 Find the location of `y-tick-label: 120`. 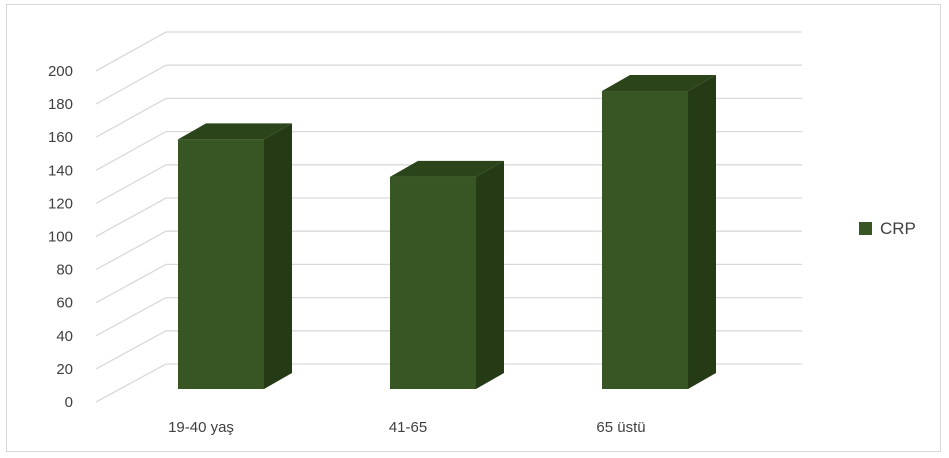

y-tick-label: 120 is located at coordinates (60, 203).